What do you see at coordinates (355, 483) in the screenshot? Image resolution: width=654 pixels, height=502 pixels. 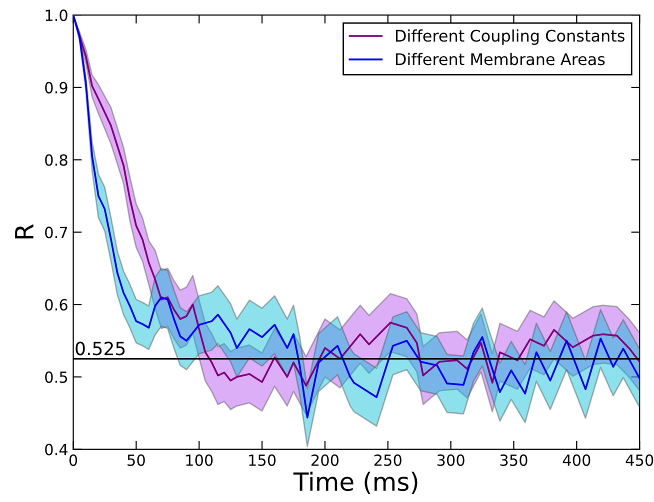 I see `x-axis-title: Time (ms)` at bounding box center [355, 483].